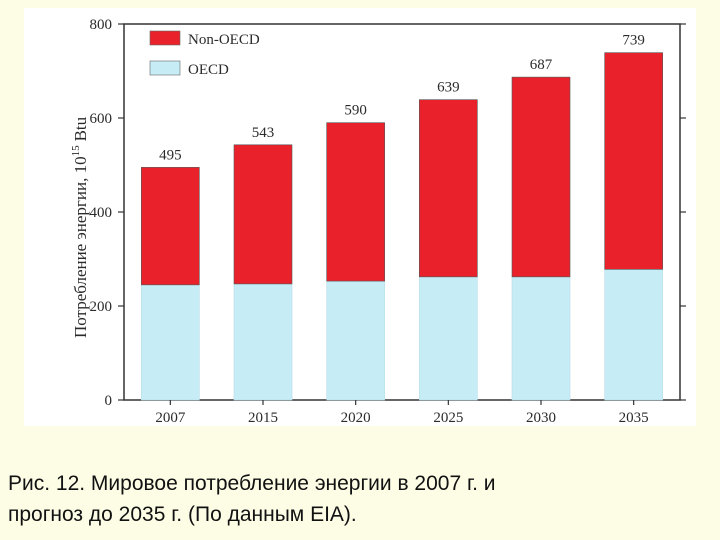 The image size is (720, 540). Describe the element at coordinates (170, 226) in the screenshot. I see `bar-non-oecd-2007` at that location.